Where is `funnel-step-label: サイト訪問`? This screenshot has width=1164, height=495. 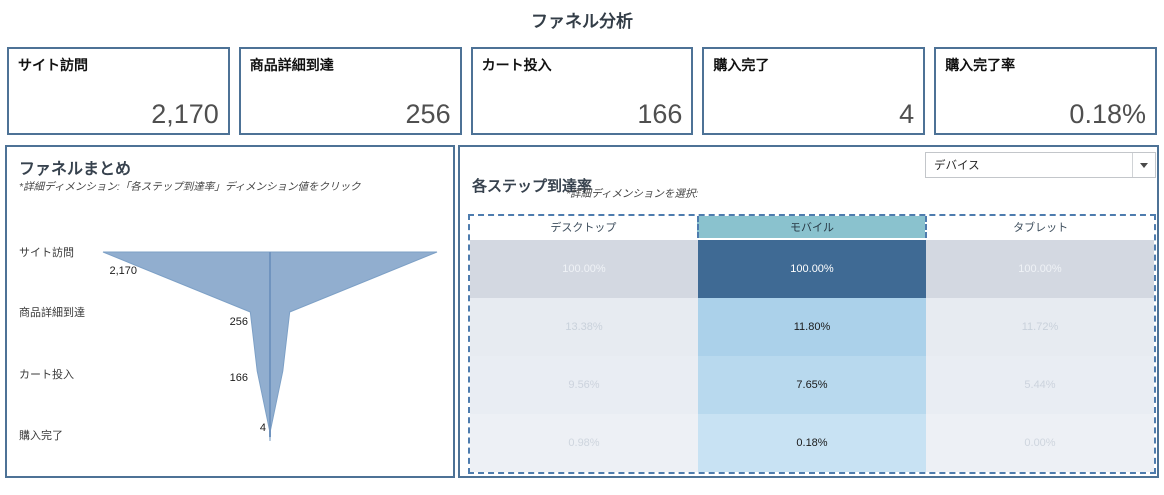 funnel-step-label: サイト訪問 is located at coordinates (46, 253).